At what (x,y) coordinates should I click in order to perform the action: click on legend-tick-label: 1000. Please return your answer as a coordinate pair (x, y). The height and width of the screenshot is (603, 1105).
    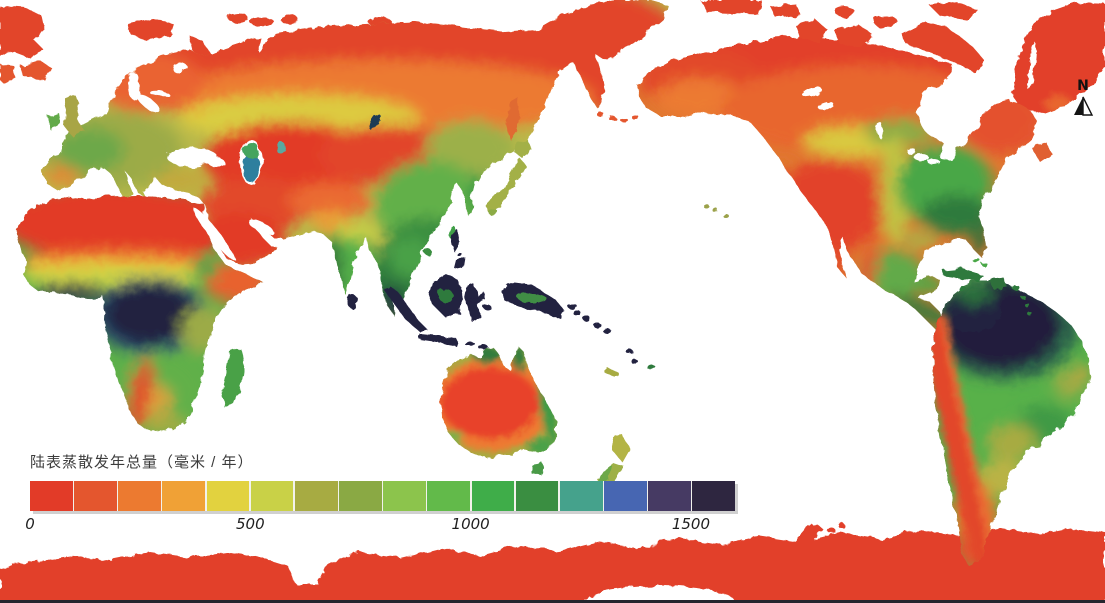
    Looking at the image, I should click on (470, 524).